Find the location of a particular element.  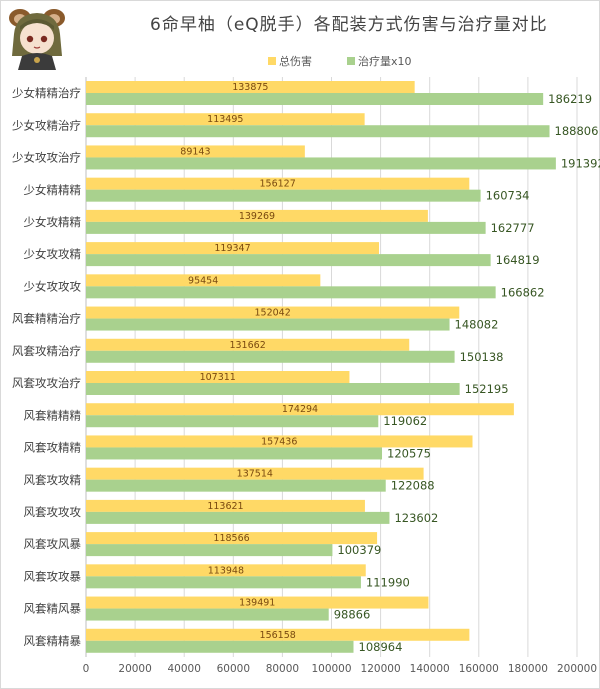

data-label-healing: 148082 is located at coordinates (477, 325).